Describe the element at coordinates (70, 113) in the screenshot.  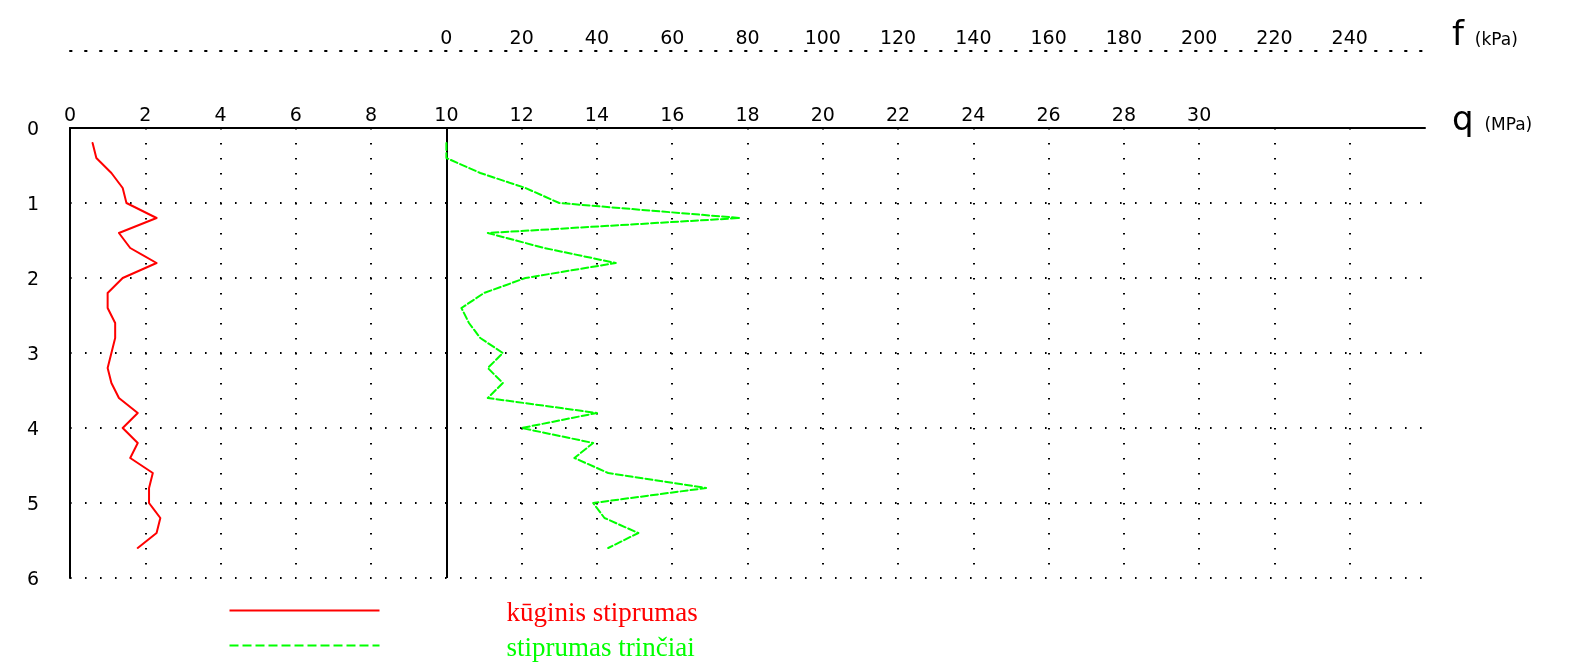
I see `x-tick-label: 0` at that location.